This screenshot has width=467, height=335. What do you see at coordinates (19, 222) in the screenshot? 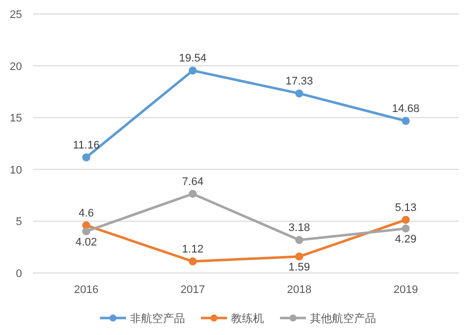
I see `y-tick-label: 5` at bounding box center [19, 222].